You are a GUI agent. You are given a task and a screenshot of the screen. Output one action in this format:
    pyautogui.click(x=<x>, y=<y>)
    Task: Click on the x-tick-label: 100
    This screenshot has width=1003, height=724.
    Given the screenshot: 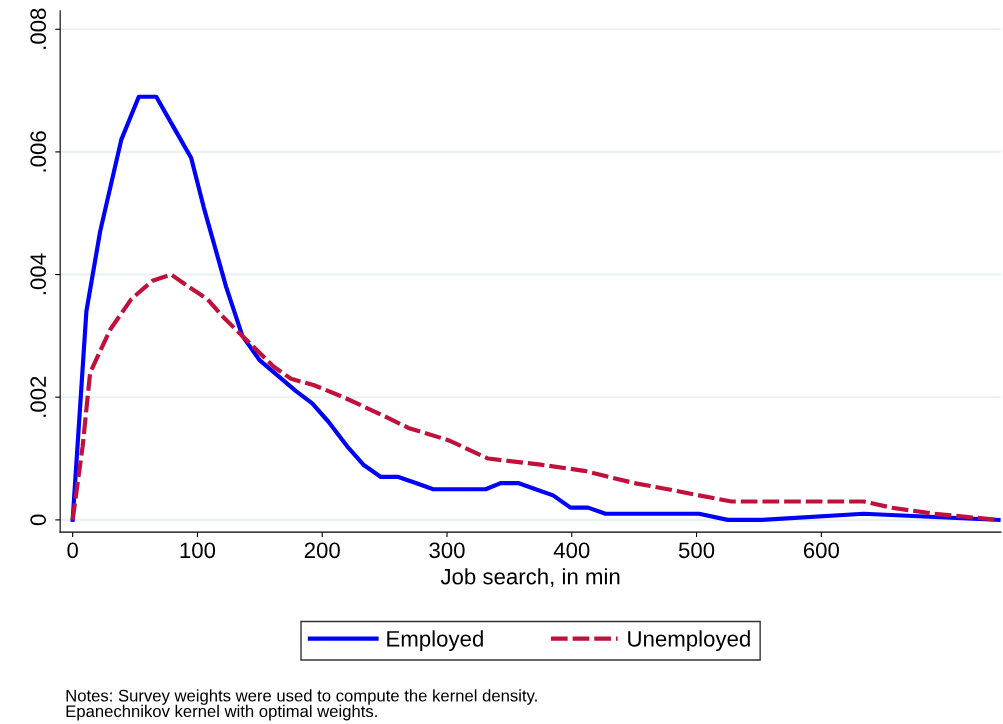 What is the action you would take?
    pyautogui.click(x=198, y=550)
    